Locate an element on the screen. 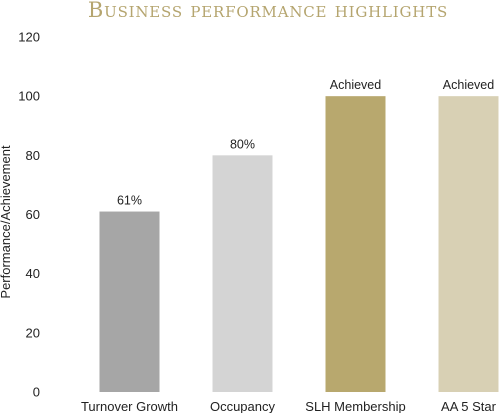 The width and height of the screenshot is (500, 413). x-tick-label: Turnover Growth is located at coordinates (129, 406).